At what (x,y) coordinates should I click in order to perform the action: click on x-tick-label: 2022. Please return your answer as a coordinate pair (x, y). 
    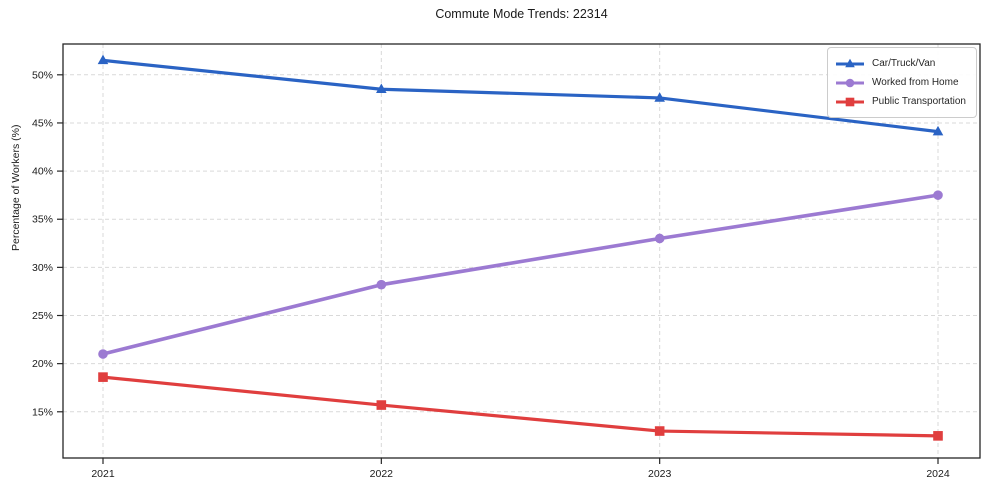
    Looking at the image, I should click on (382, 474).